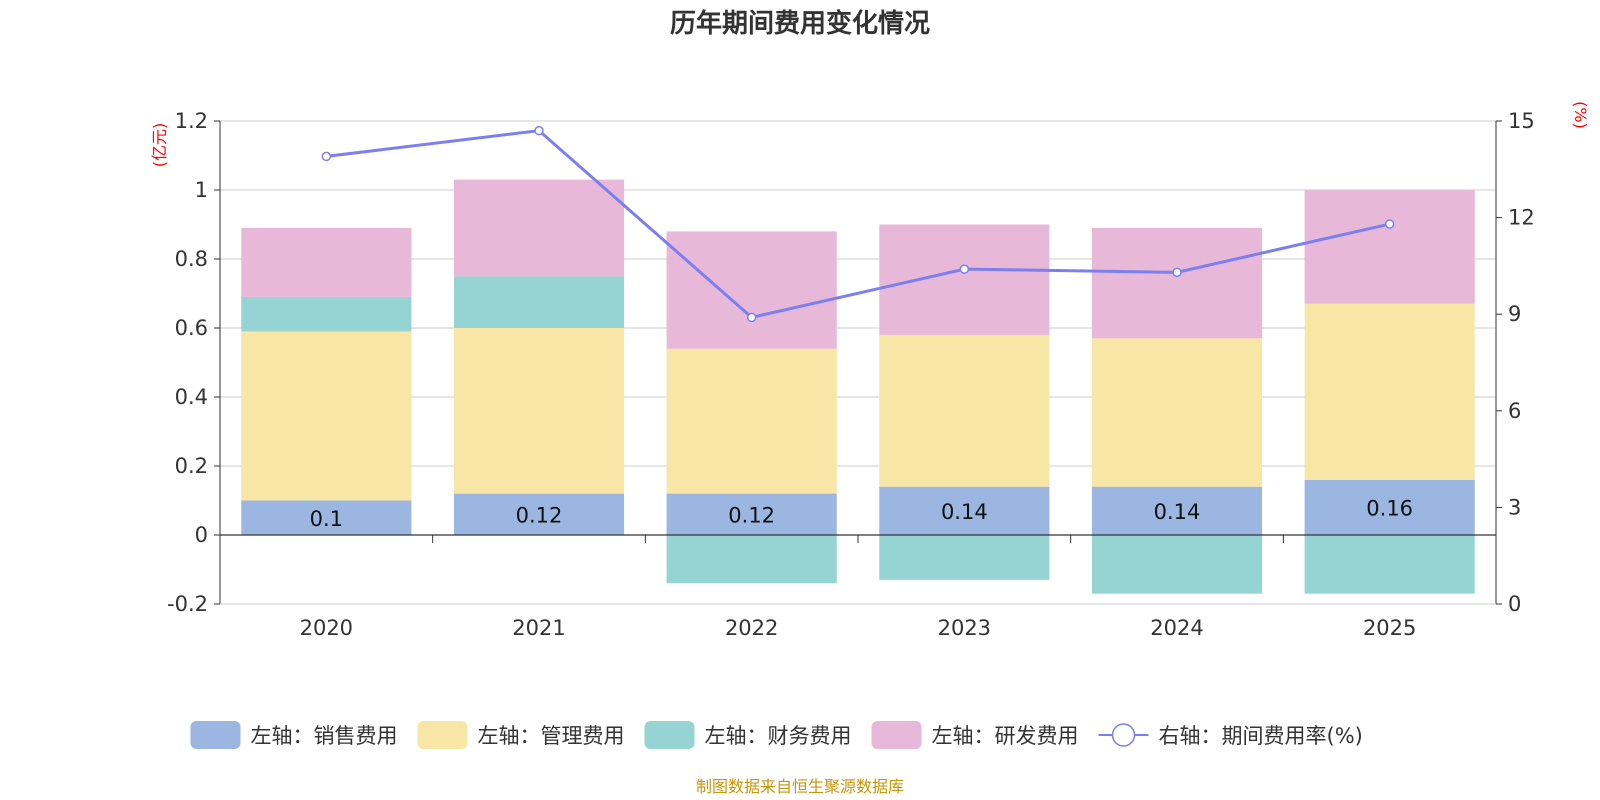  Describe the element at coordinates (1123, 735) in the screenshot. I see `legend-line-marker` at that location.